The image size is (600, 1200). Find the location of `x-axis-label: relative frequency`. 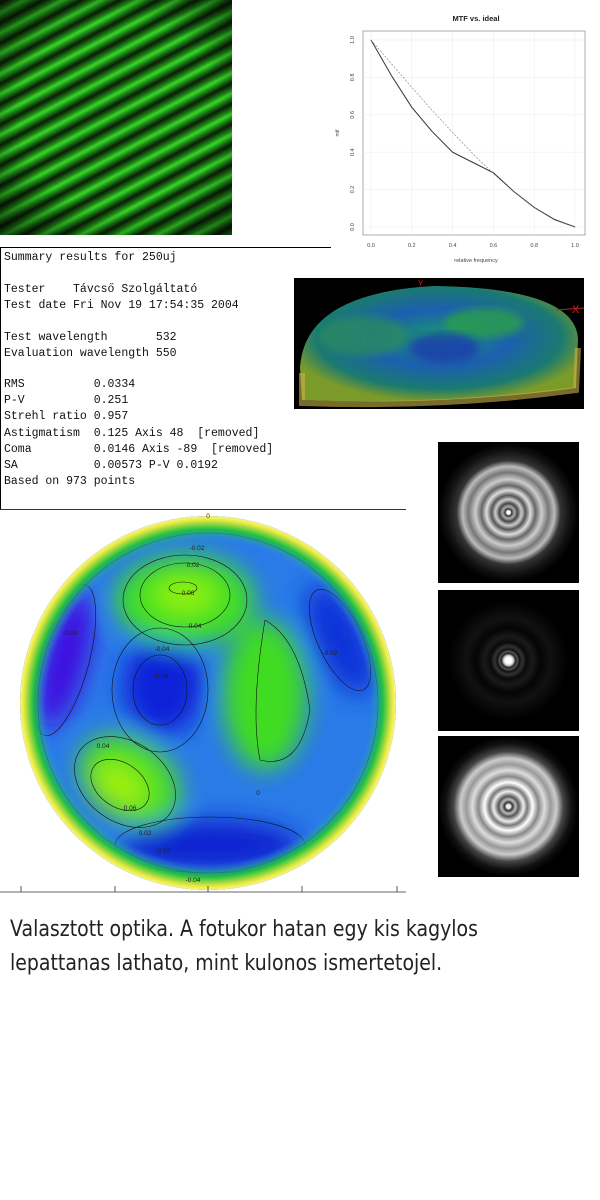

x-axis-label: relative frequency is located at coordinates (476, 261).